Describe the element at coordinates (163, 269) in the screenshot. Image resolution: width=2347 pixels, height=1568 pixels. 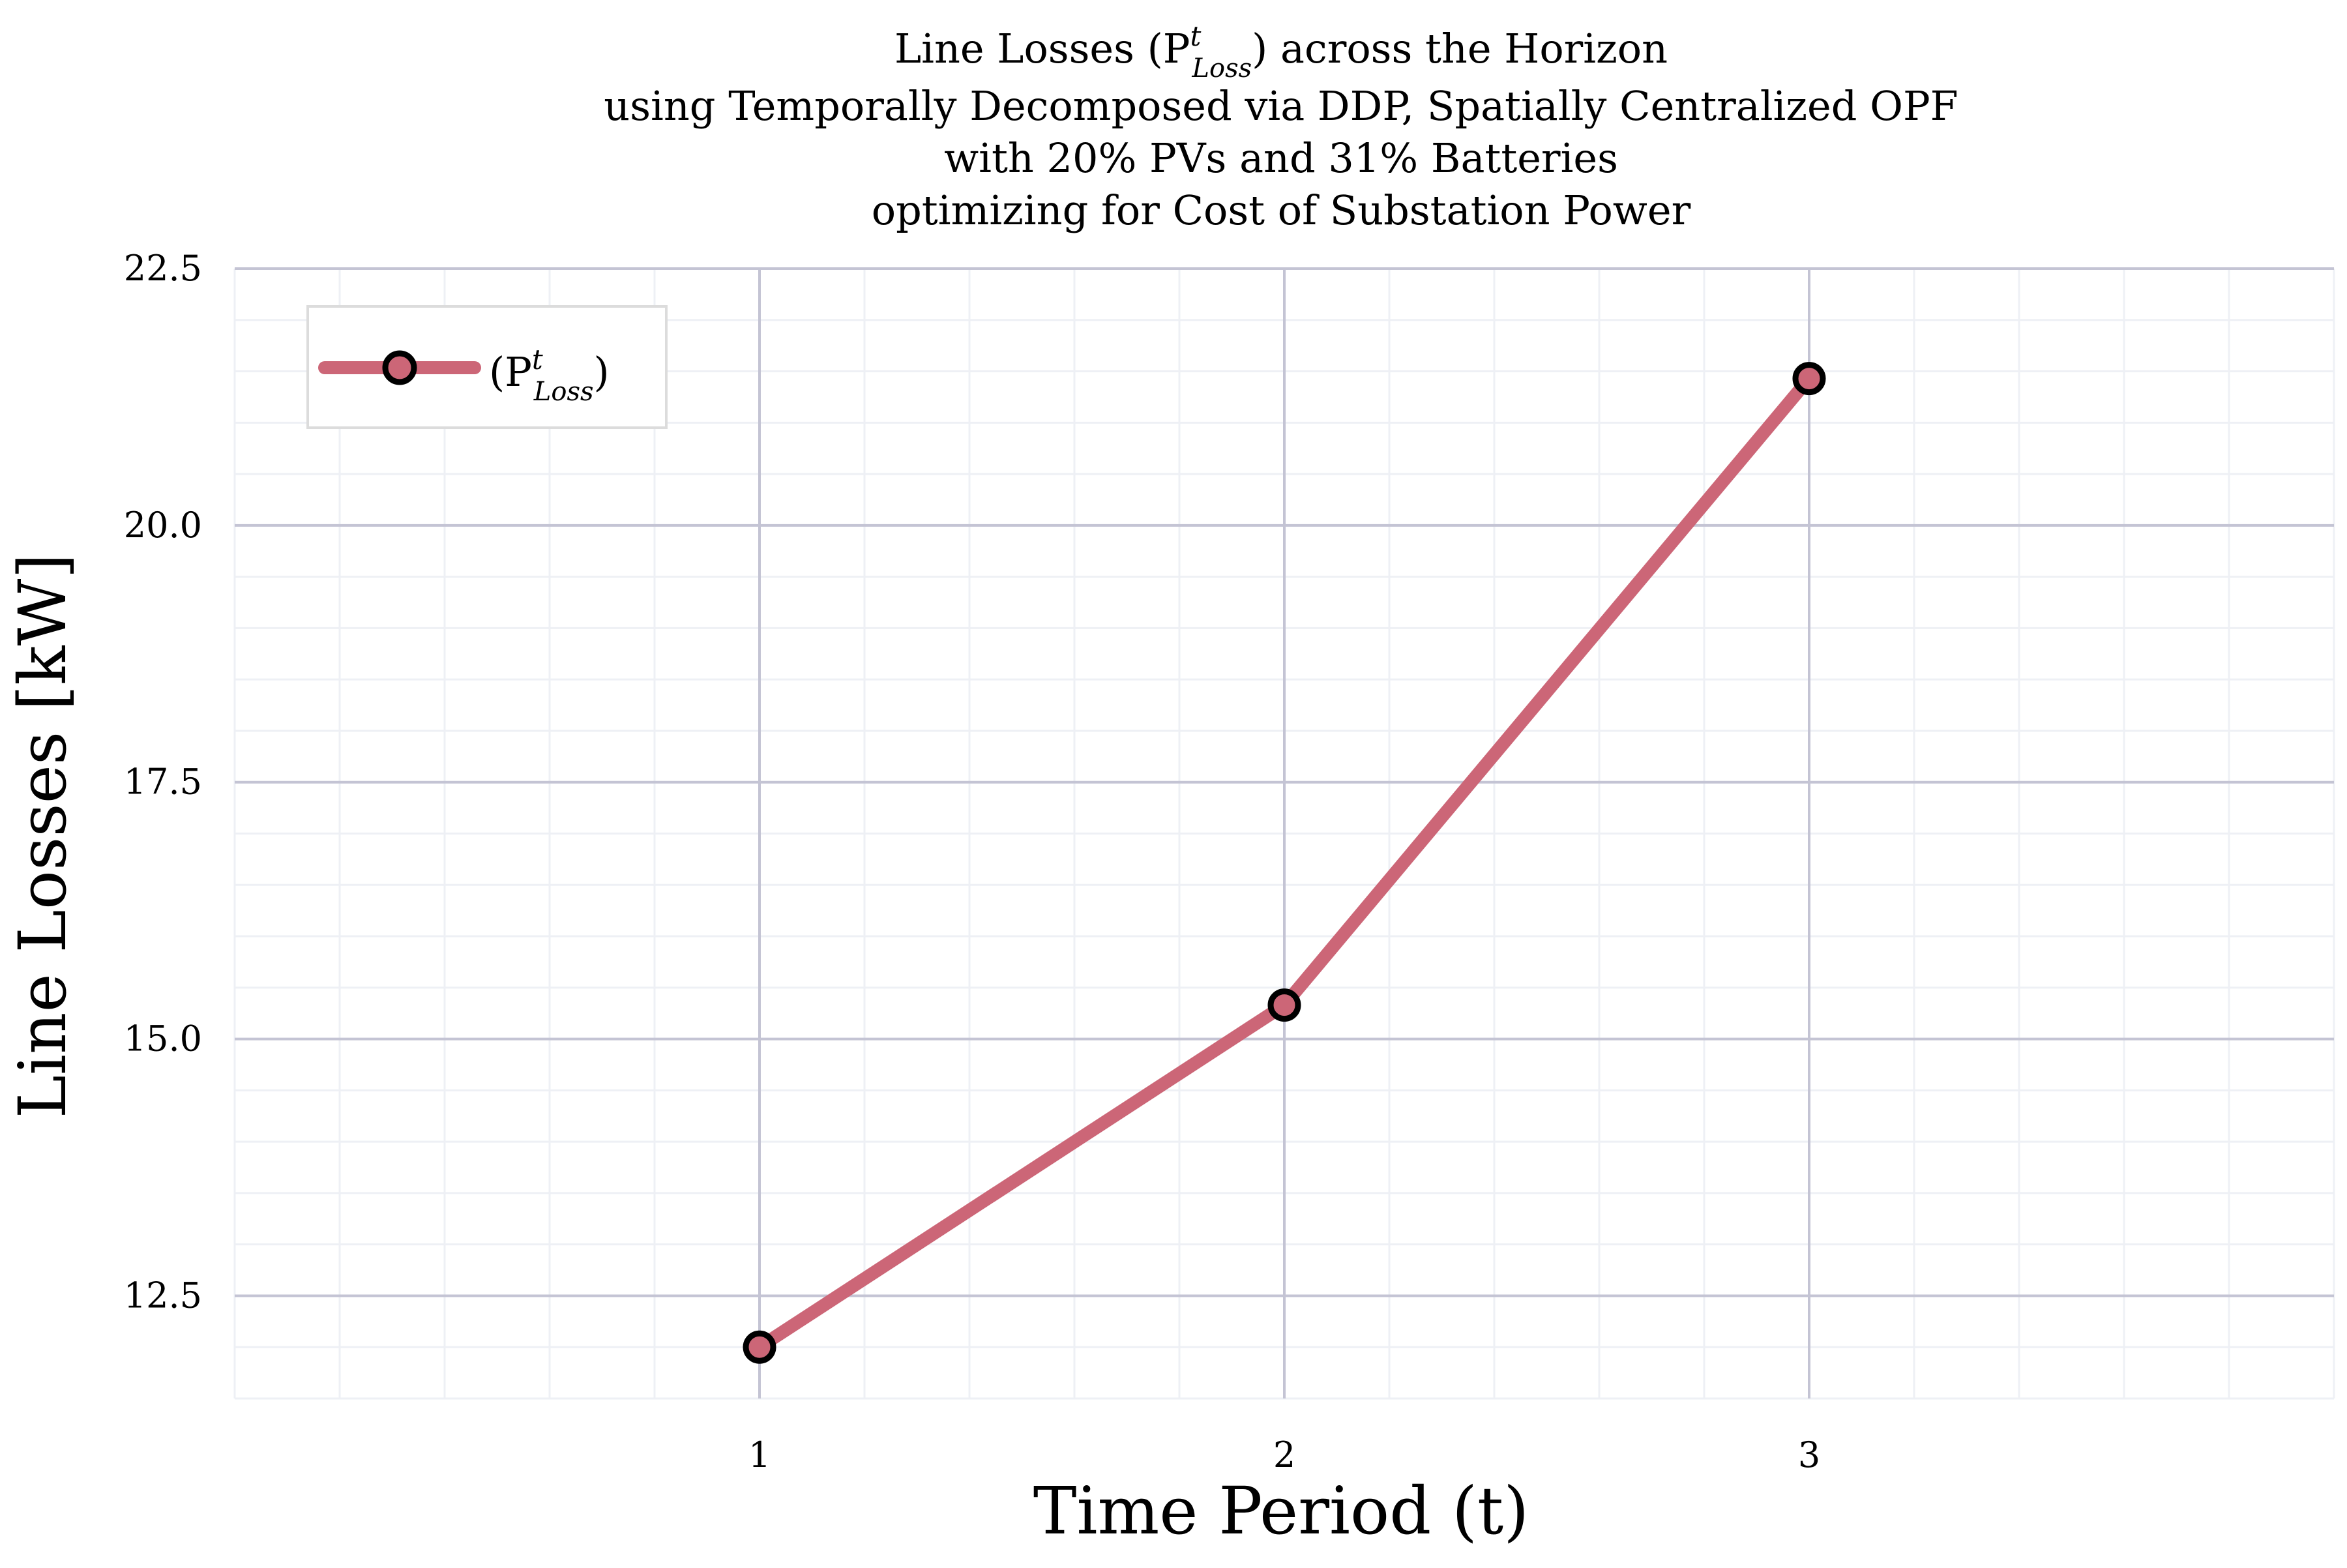
I see `y-tick-label: 22.5` at that location.